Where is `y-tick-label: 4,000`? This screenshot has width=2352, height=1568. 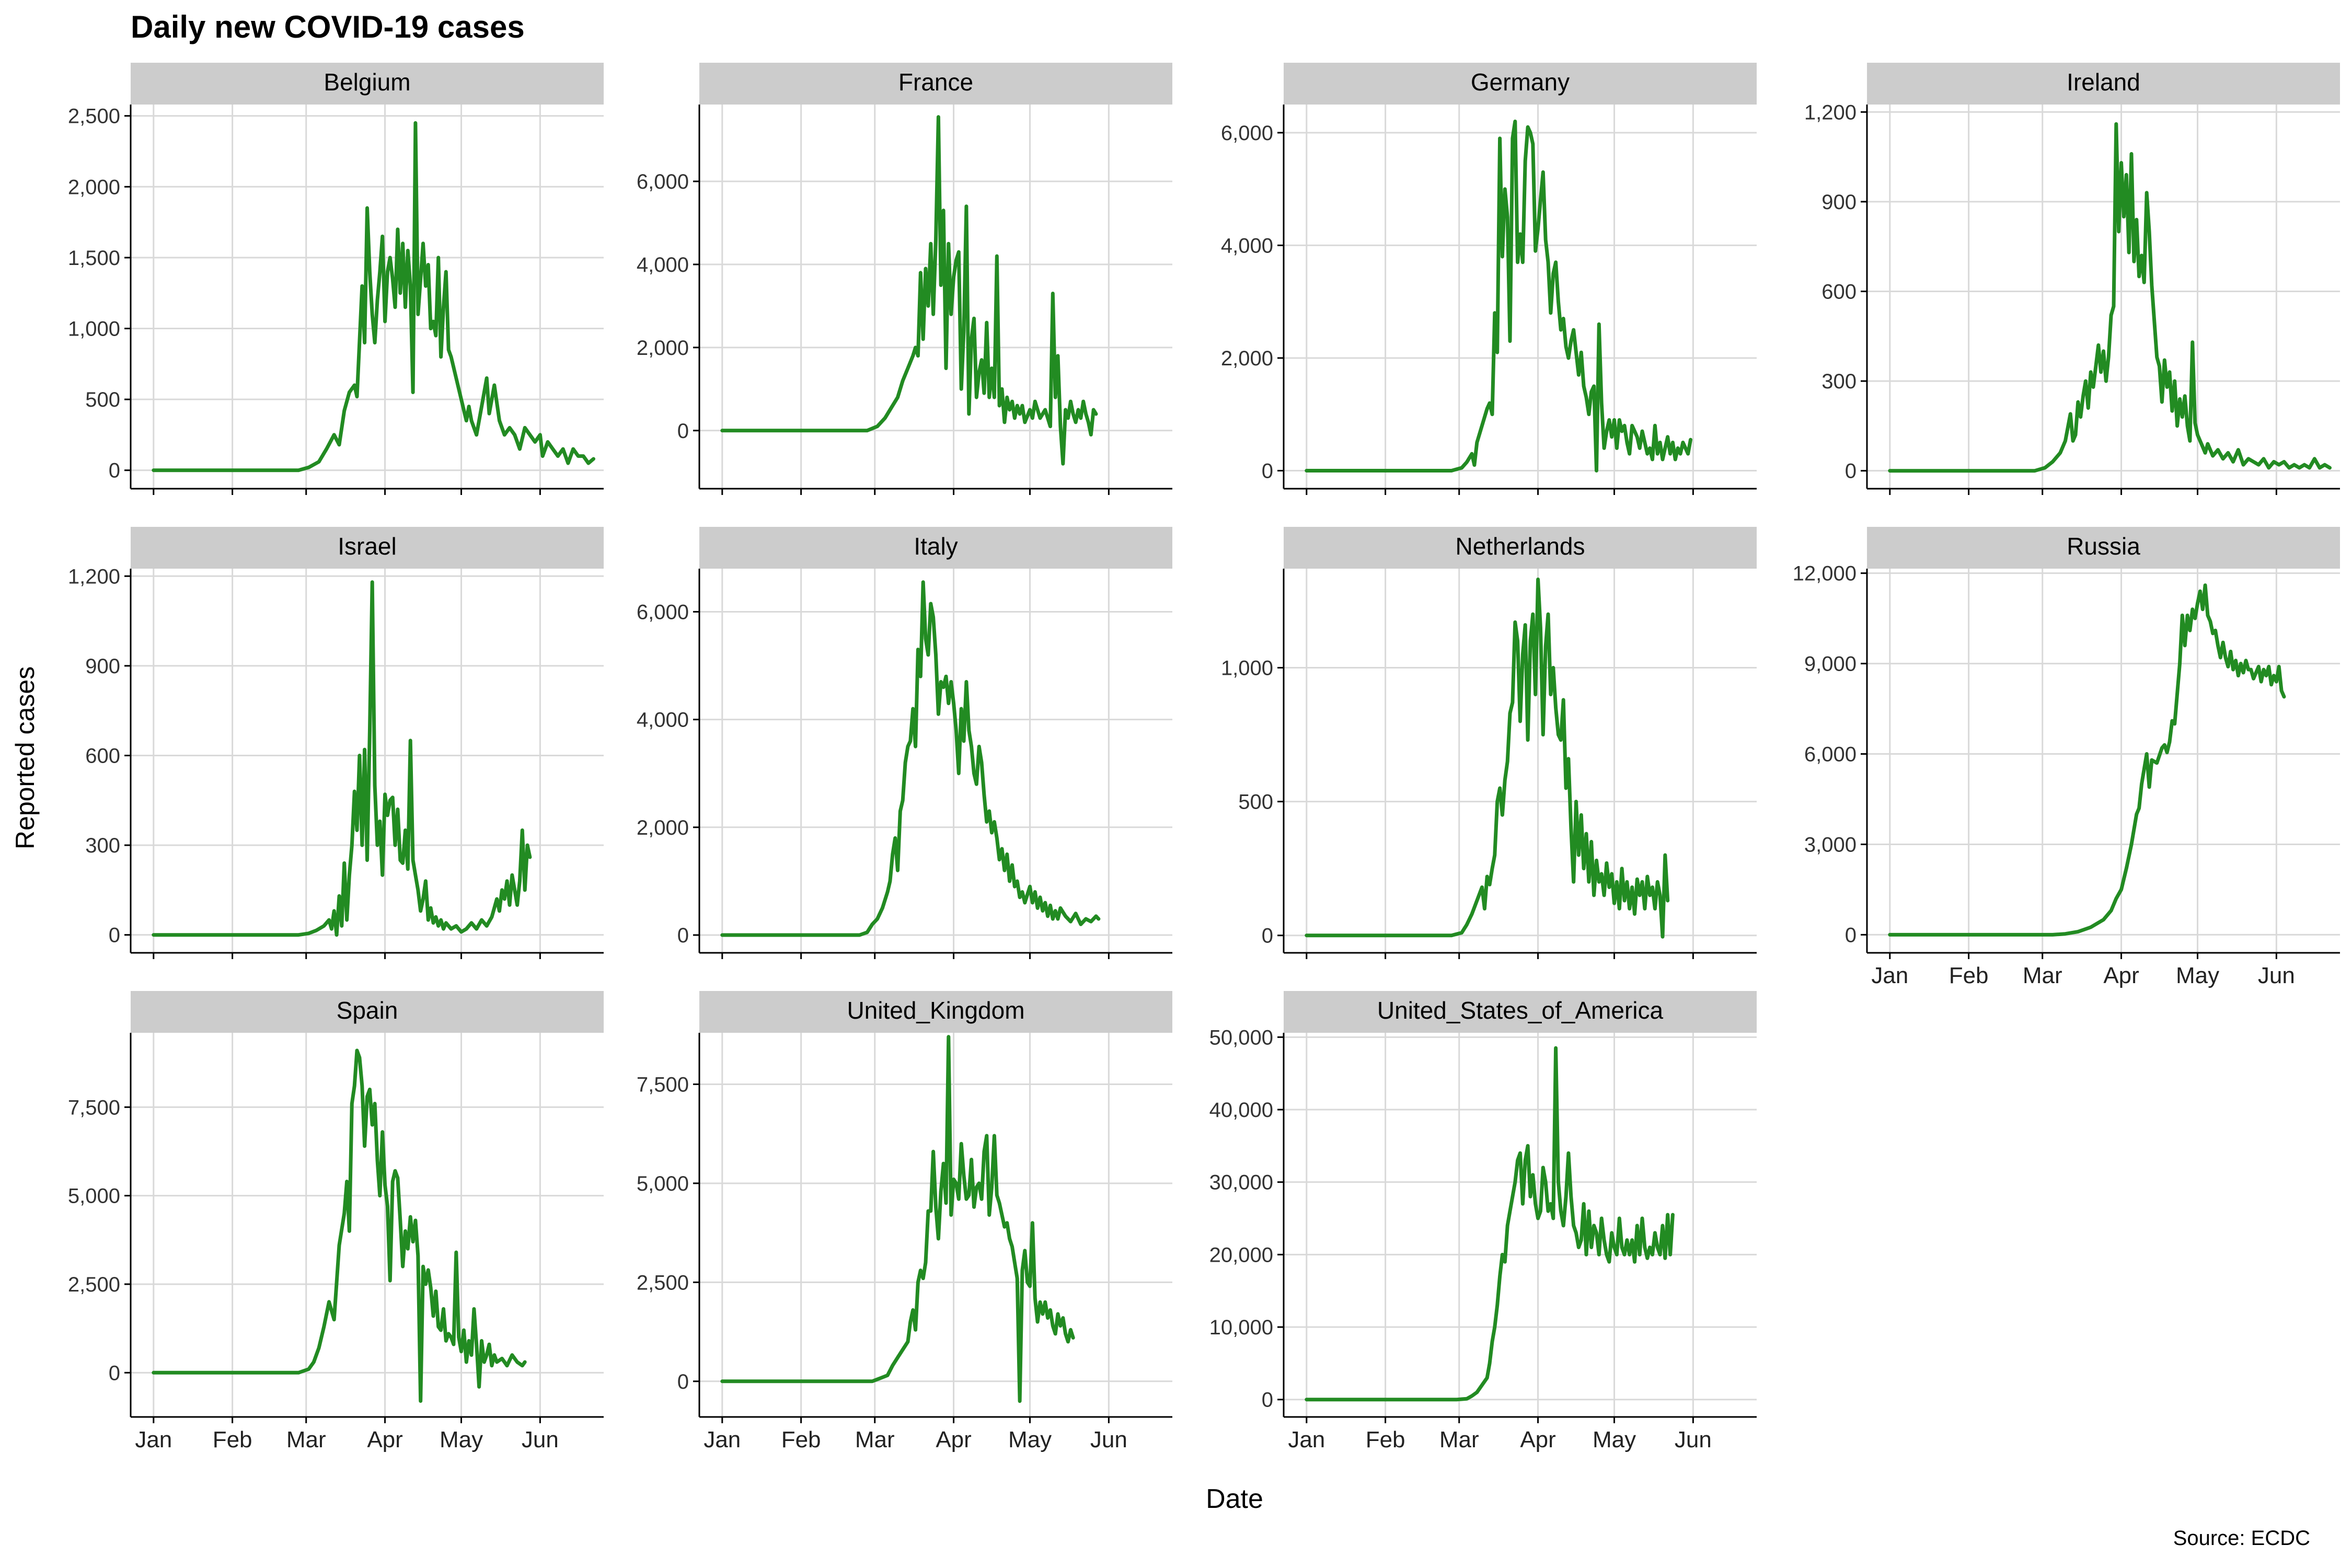 y-tick-label: 4,000 is located at coordinates (1247, 245).